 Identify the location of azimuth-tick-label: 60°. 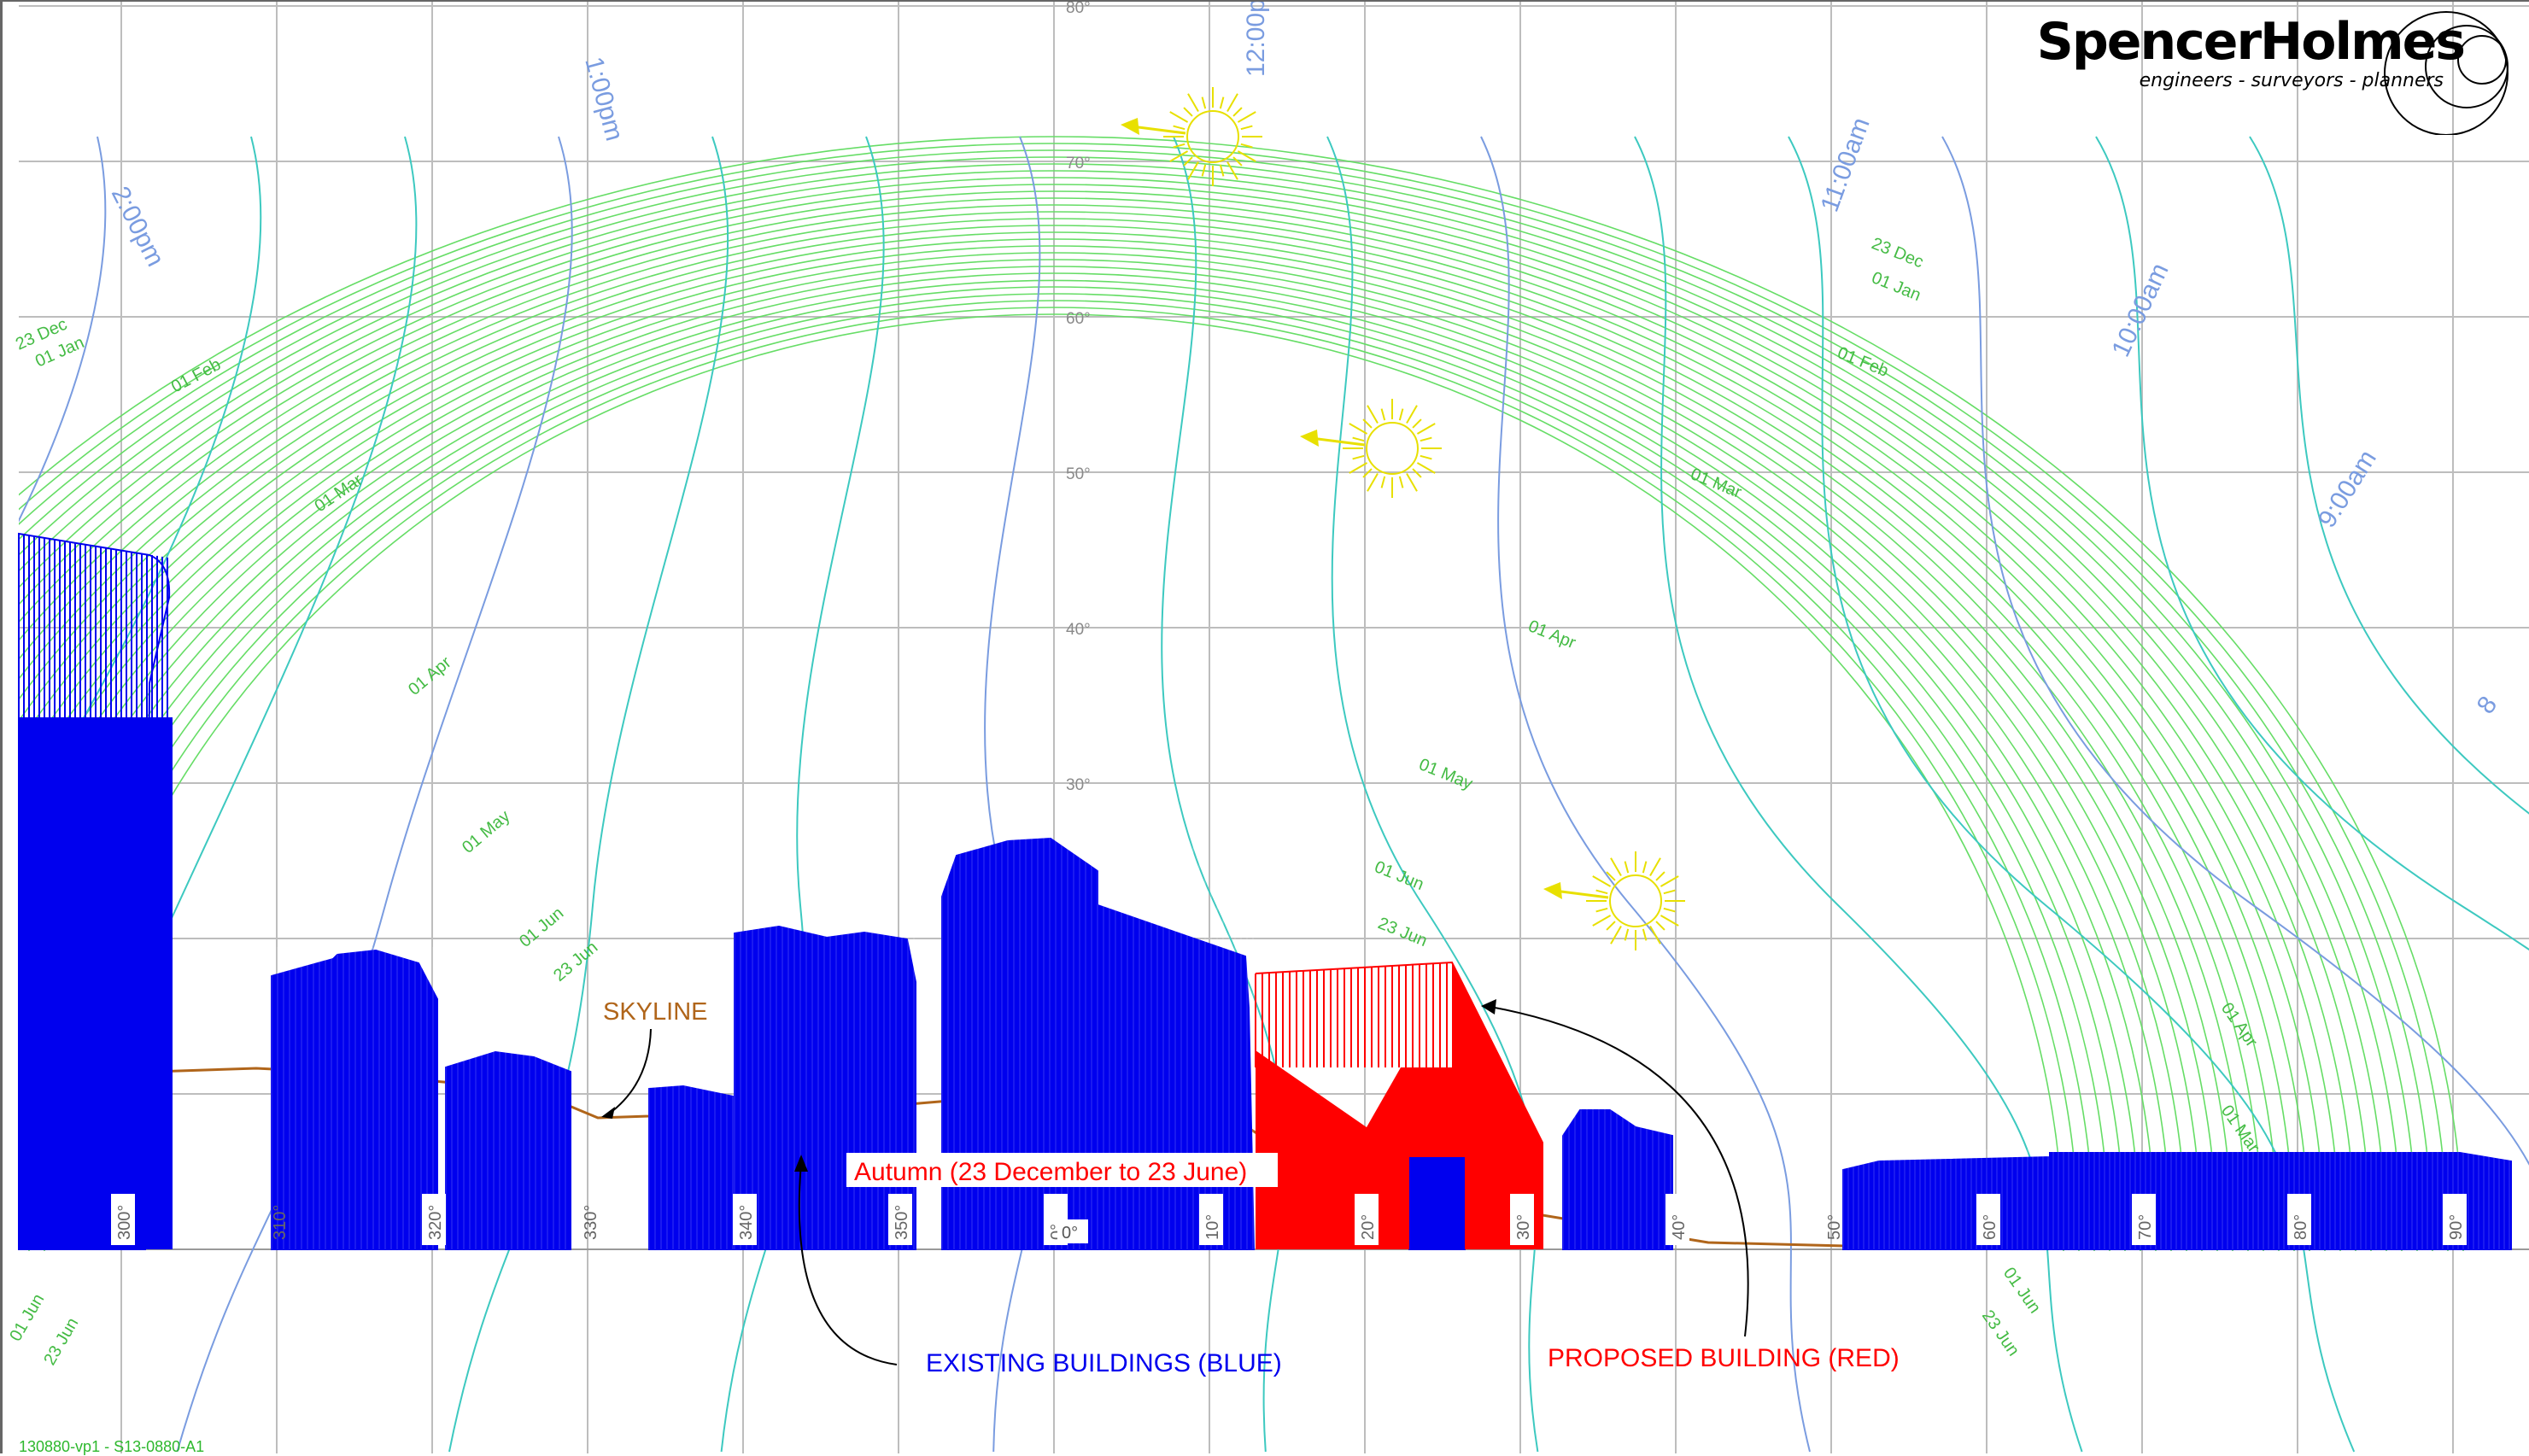
(1990, 1227).